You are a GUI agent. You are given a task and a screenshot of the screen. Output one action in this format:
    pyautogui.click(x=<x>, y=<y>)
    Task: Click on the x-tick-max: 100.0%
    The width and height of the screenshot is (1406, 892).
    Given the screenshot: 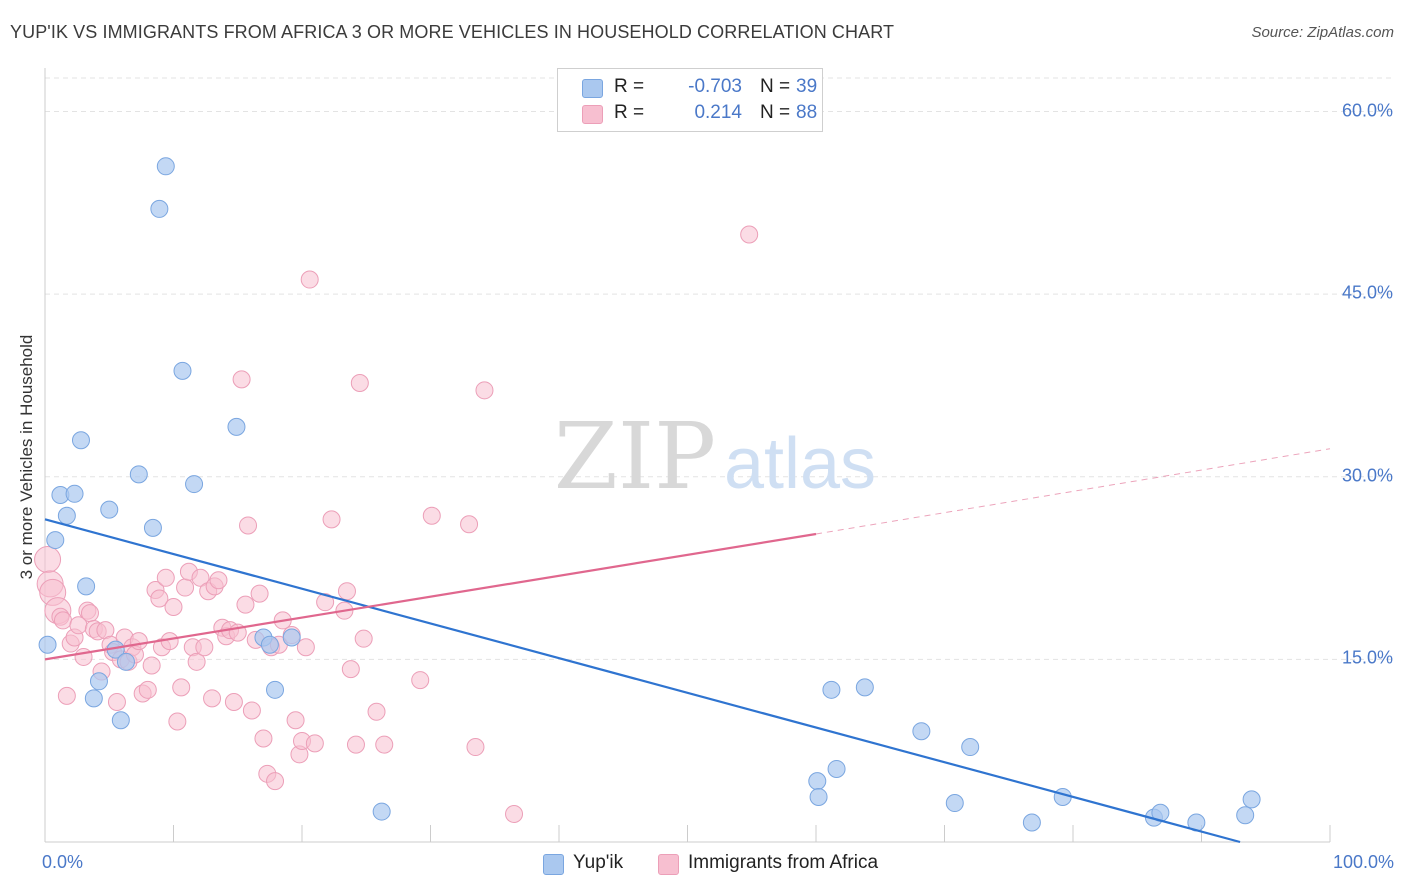 What is the action you would take?
    pyautogui.click(x=1363, y=862)
    